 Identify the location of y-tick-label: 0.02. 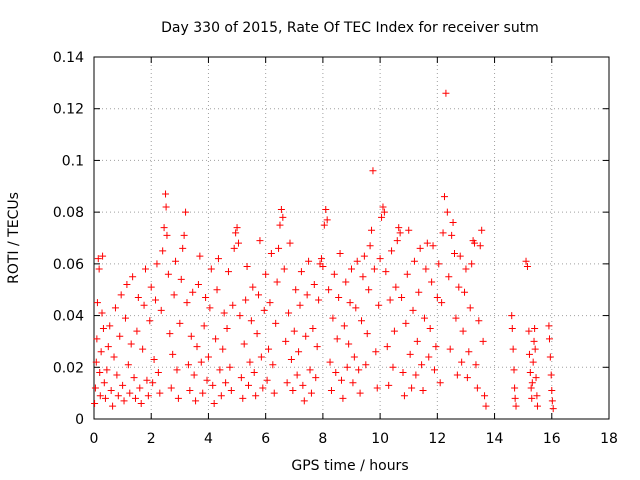
(68, 368).